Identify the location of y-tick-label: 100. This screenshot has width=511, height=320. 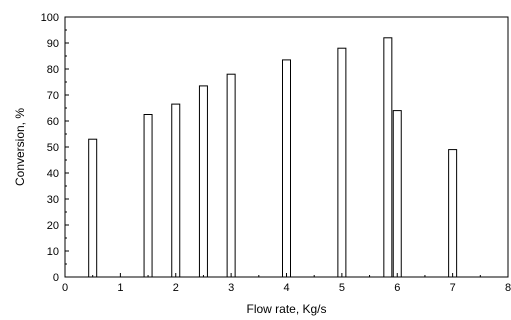
(50, 18).